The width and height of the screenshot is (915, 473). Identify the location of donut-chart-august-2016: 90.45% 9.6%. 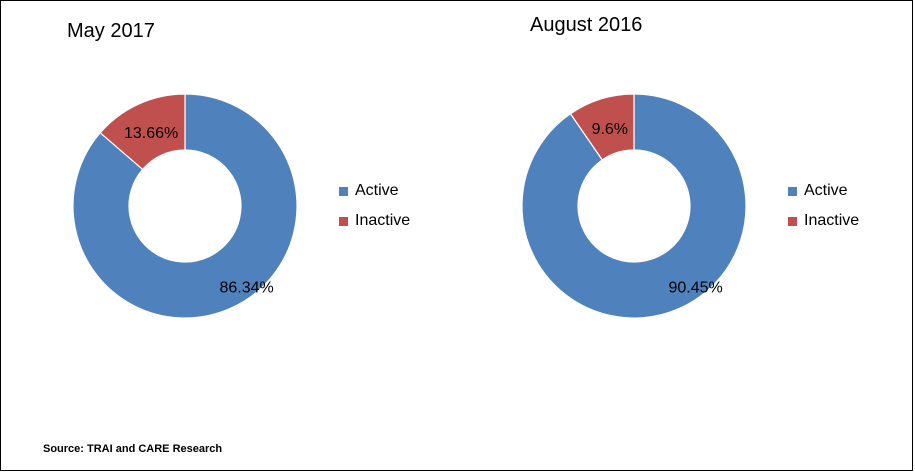
(634, 206).